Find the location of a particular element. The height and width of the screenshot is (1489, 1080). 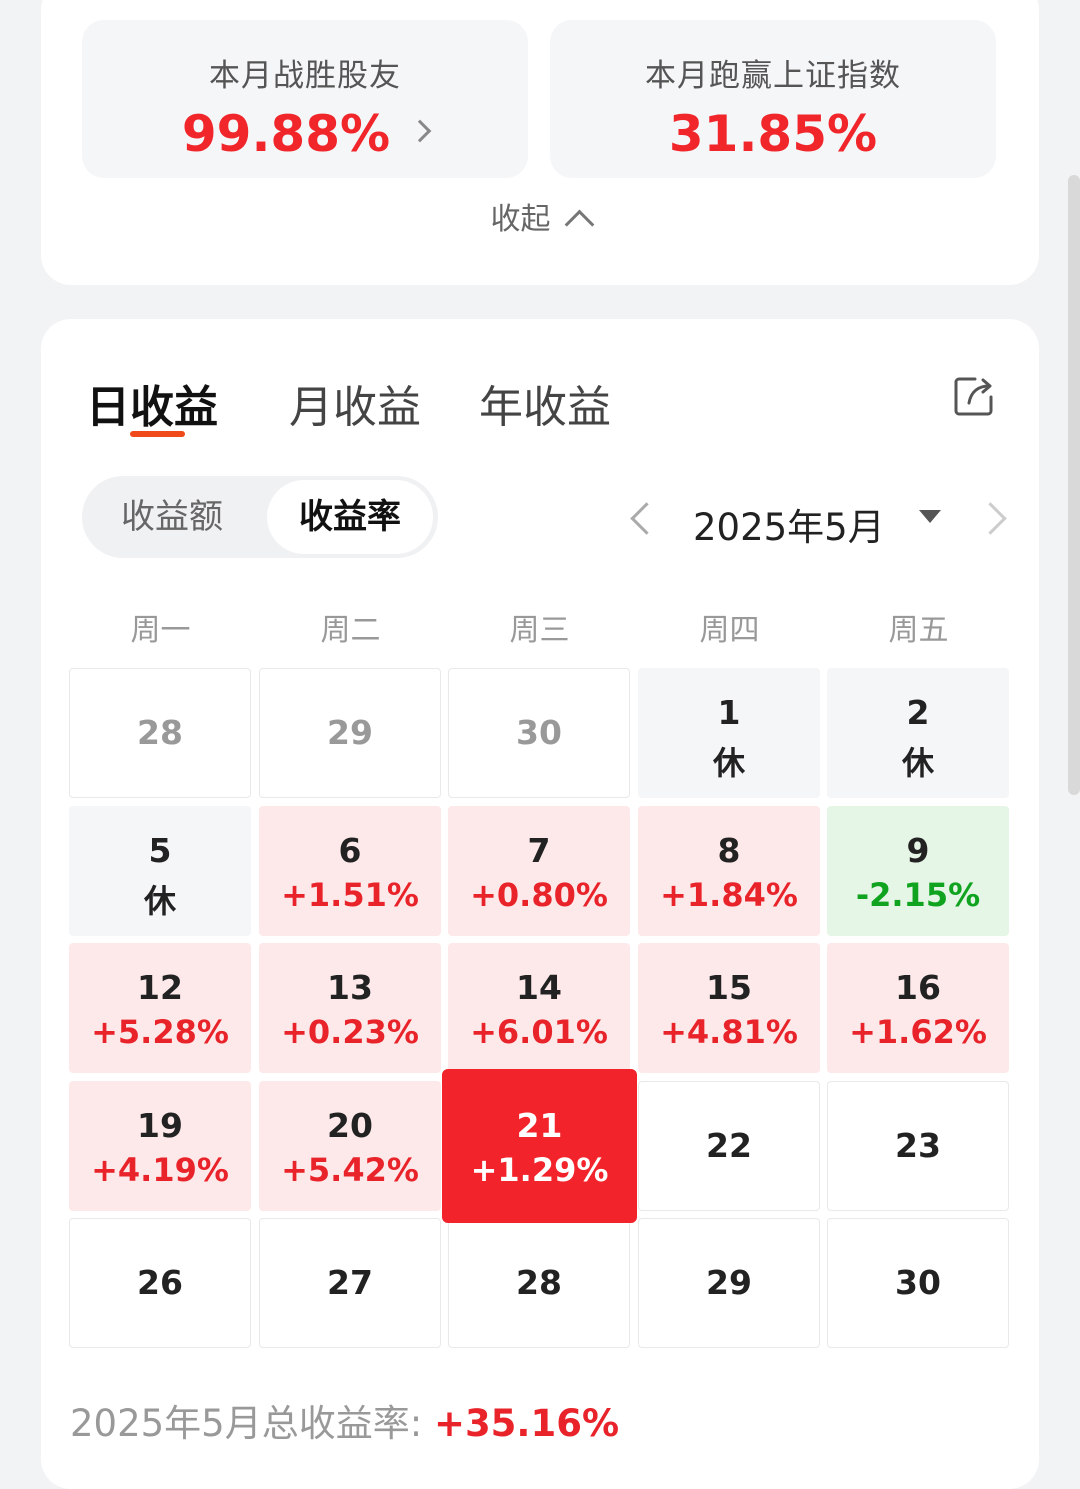

day-number: 16 is located at coordinates (918, 987).